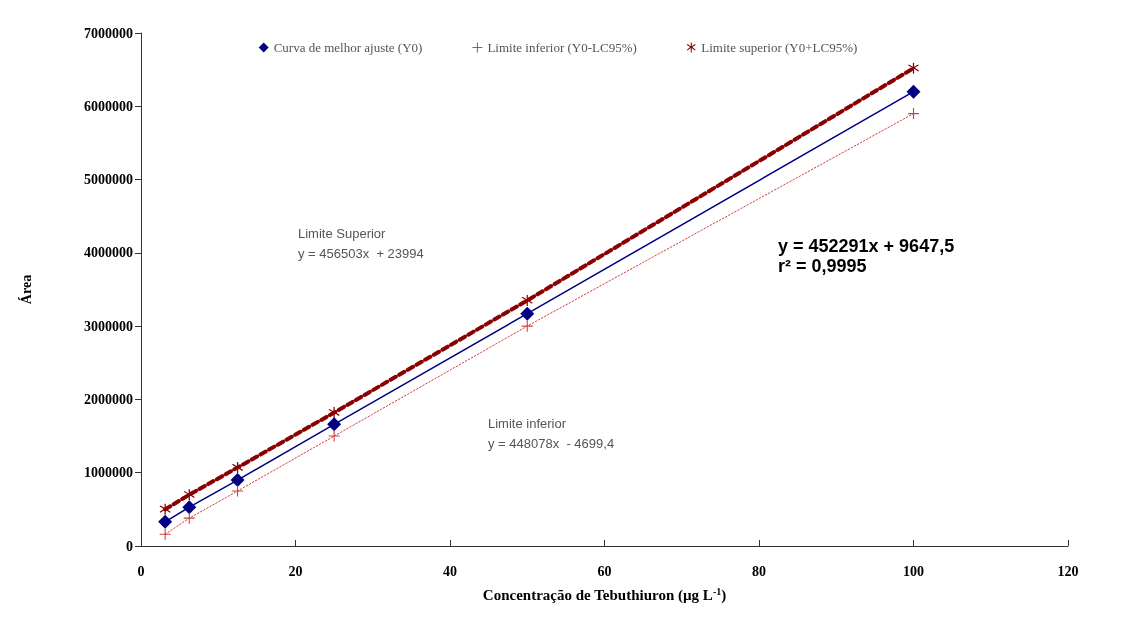 The width and height of the screenshot is (1121, 628). What do you see at coordinates (108, 473) in the screenshot?
I see `y-tick-label: 1000000` at bounding box center [108, 473].